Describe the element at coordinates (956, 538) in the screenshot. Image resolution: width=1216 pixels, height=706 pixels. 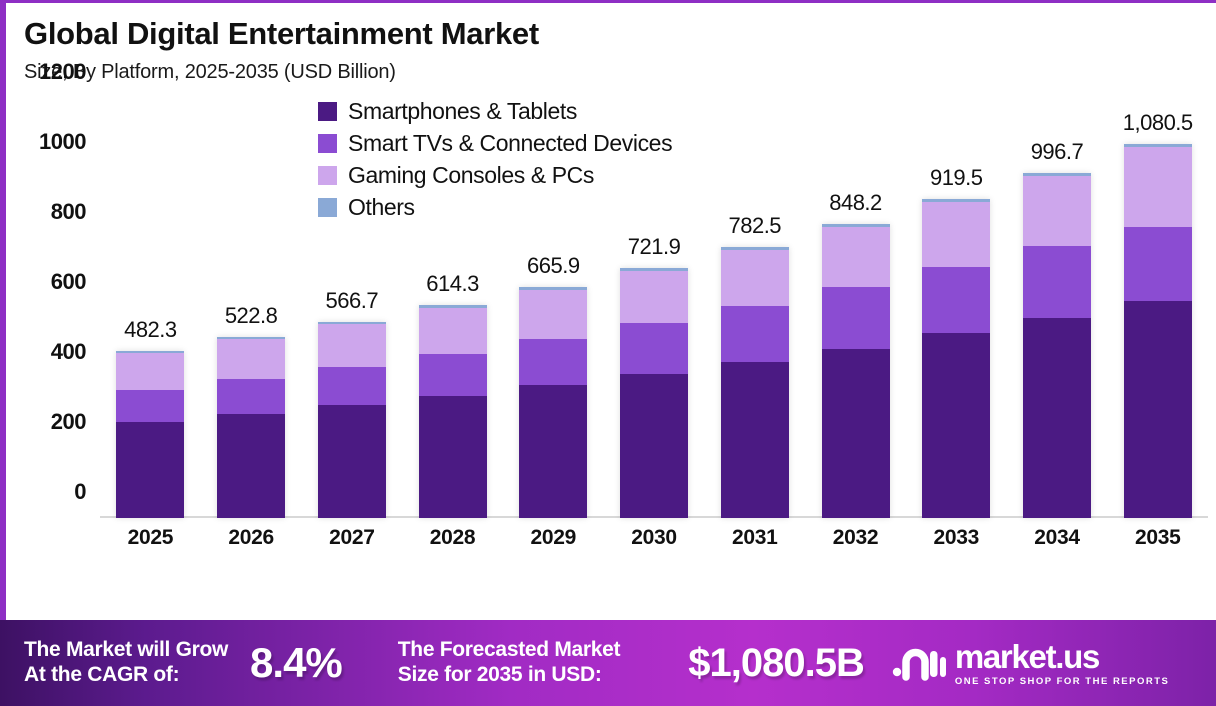
I see `x-axis-label: 2033` at that location.